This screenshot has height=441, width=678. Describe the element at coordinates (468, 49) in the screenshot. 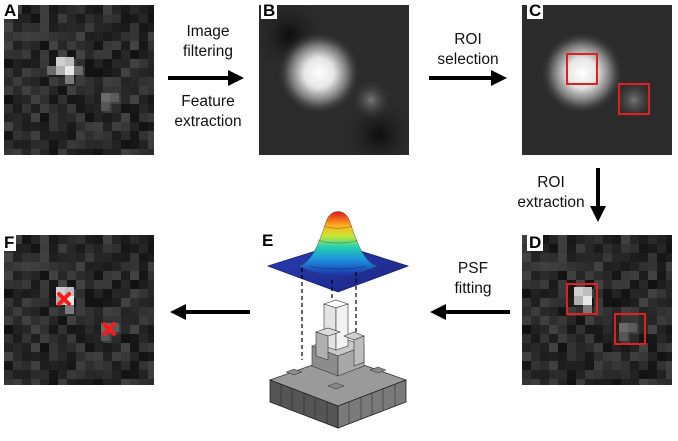

I see `step-bc-text: ROI selection` at that location.